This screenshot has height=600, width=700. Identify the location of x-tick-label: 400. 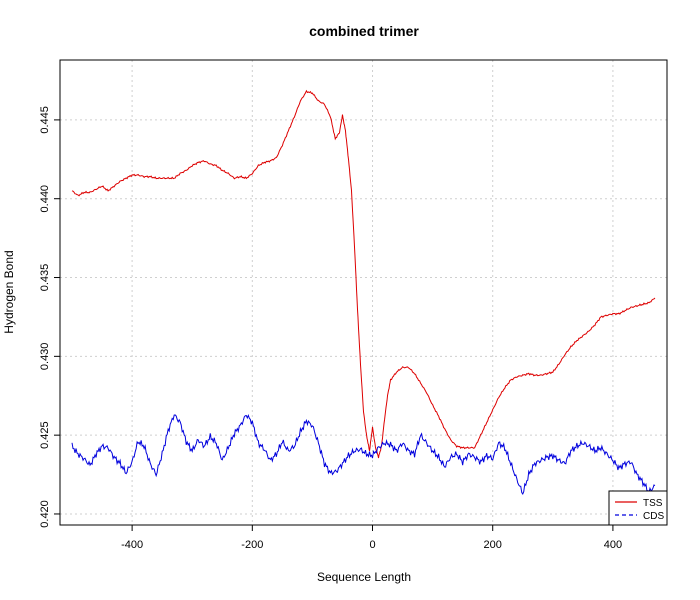
(613, 545).